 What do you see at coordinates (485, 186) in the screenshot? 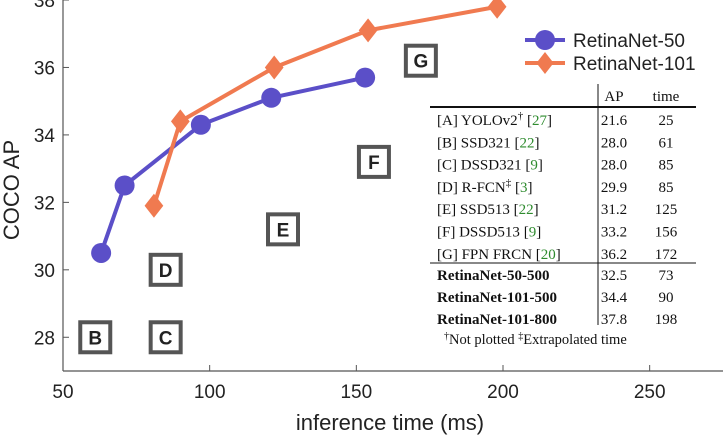
I see `table-method: [D] R-FCN‡ [3]` at bounding box center [485, 186].